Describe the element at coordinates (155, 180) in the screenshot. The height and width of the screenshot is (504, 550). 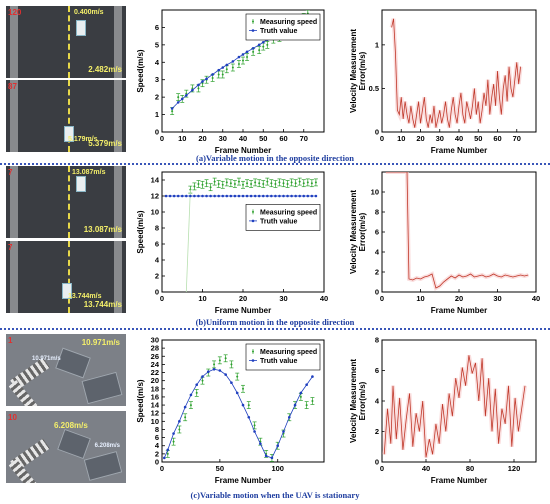
I see `y-tick-label: 14` at that location.